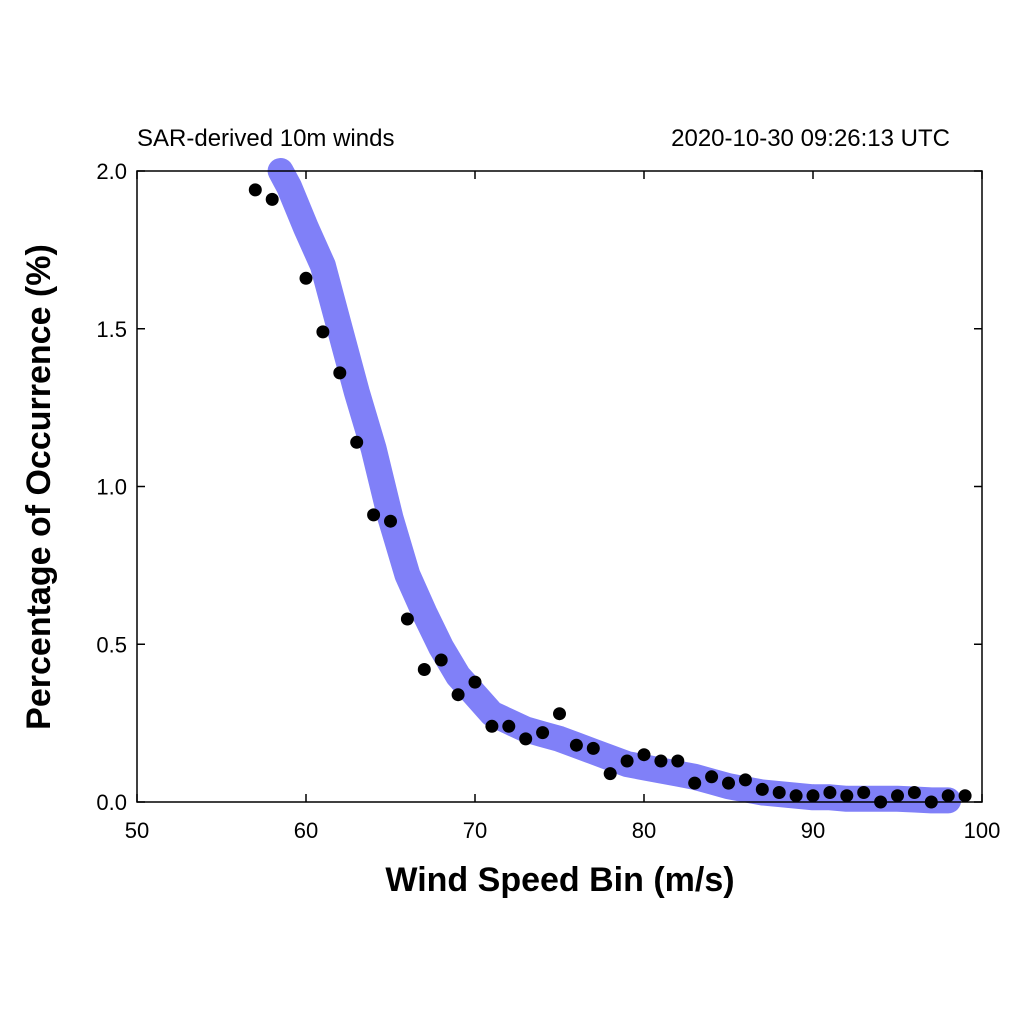 The height and width of the screenshot is (1024, 1024). Describe the element at coordinates (306, 830) in the screenshot. I see `x-tick-label: 60` at that location.